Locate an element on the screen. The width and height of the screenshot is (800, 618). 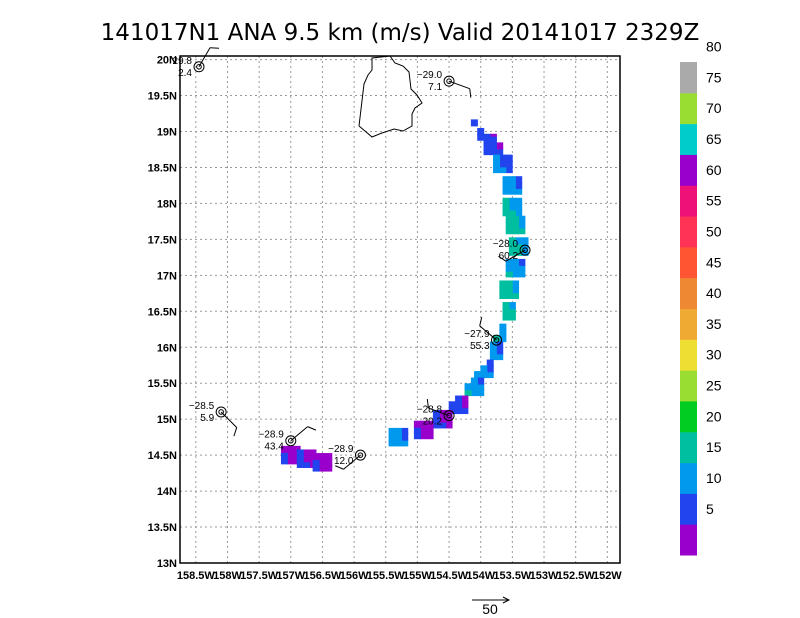
y-tick-label: 14.5N is located at coordinates (162, 456).